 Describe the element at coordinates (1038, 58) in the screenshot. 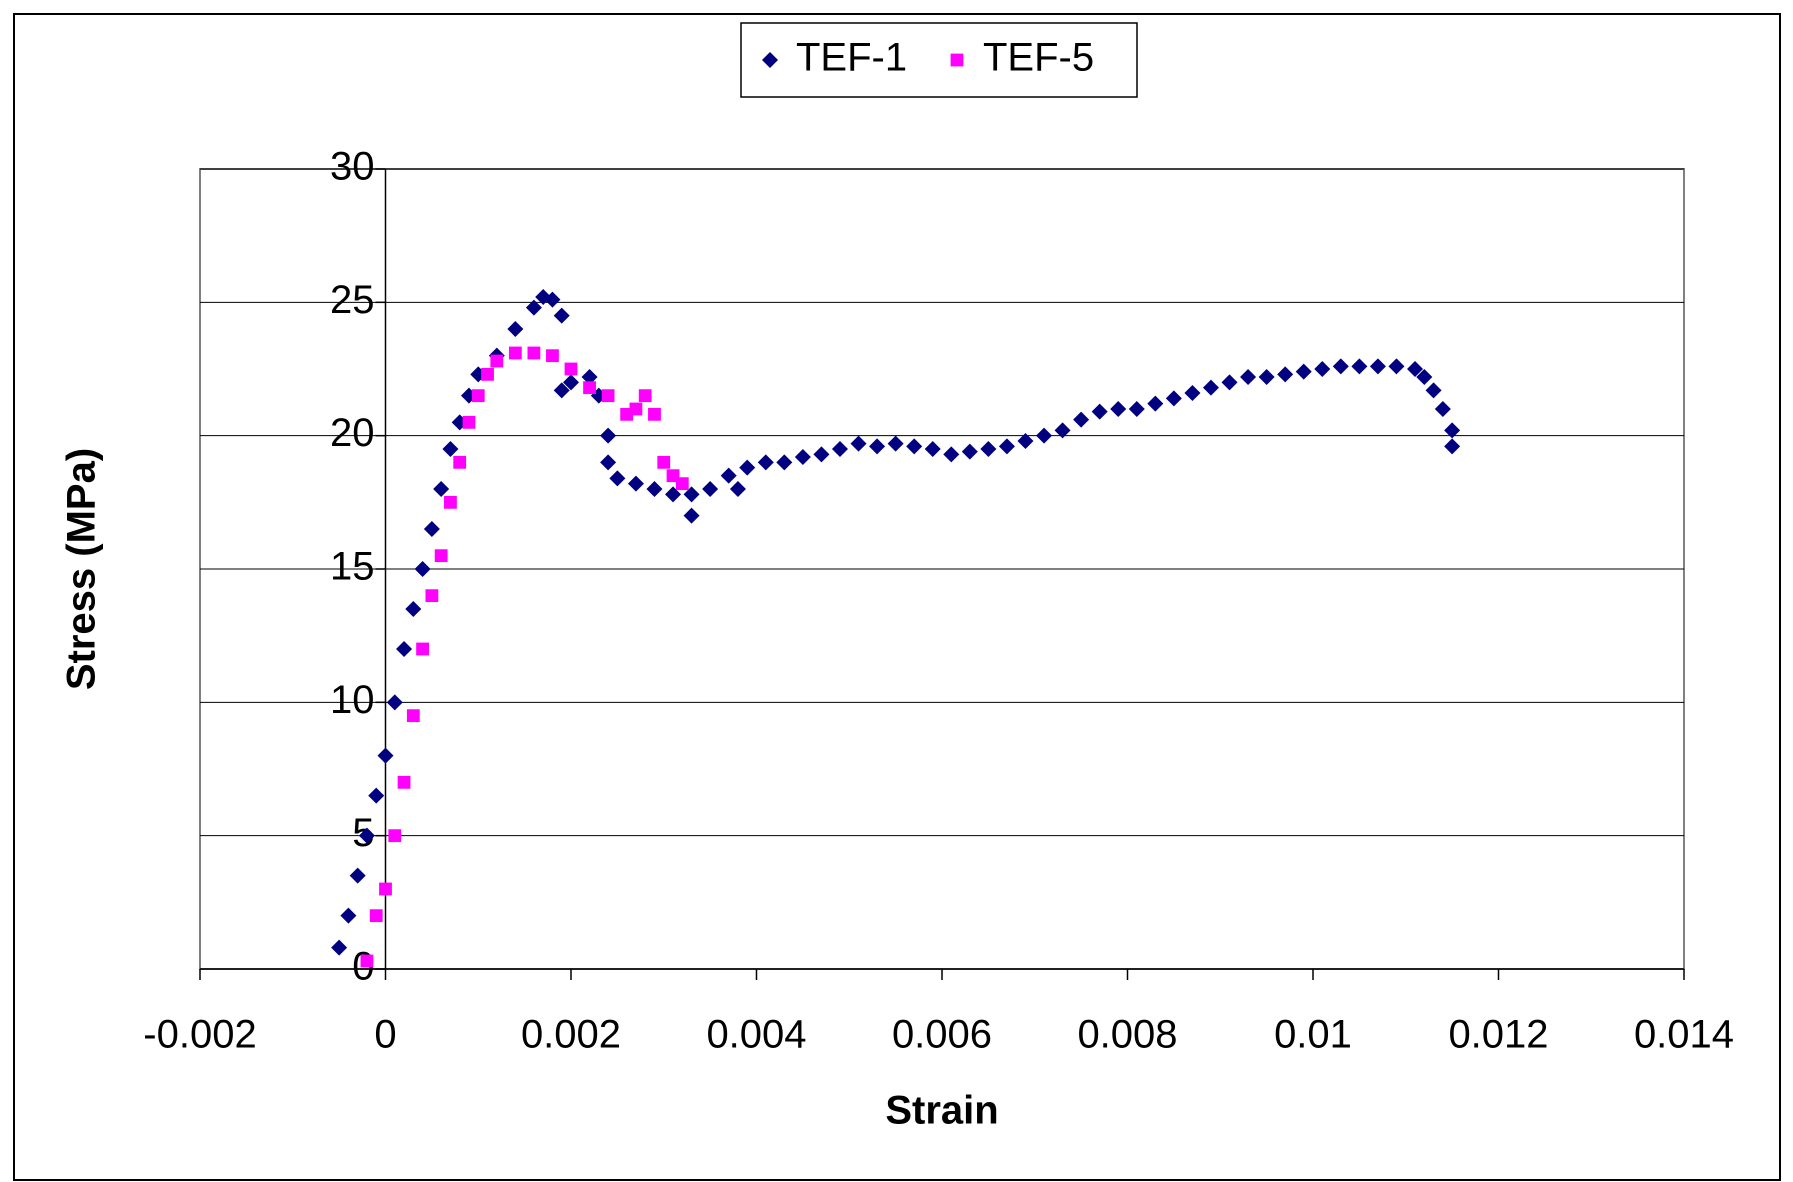

I see `legend-label: TEF-5` at that location.